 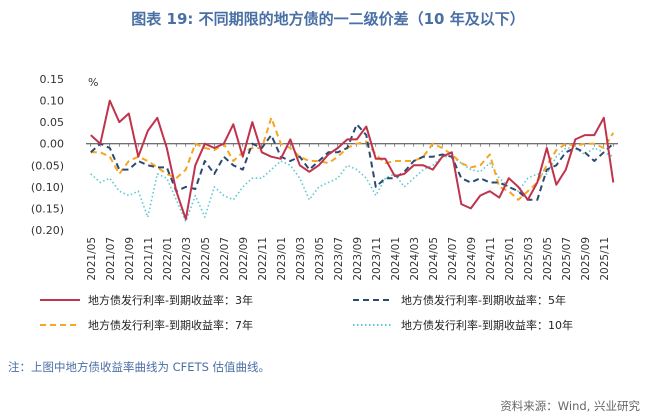 What do you see at coordinates (93, 82) in the screenshot?
I see `y-axis-unit: %` at bounding box center [93, 82].